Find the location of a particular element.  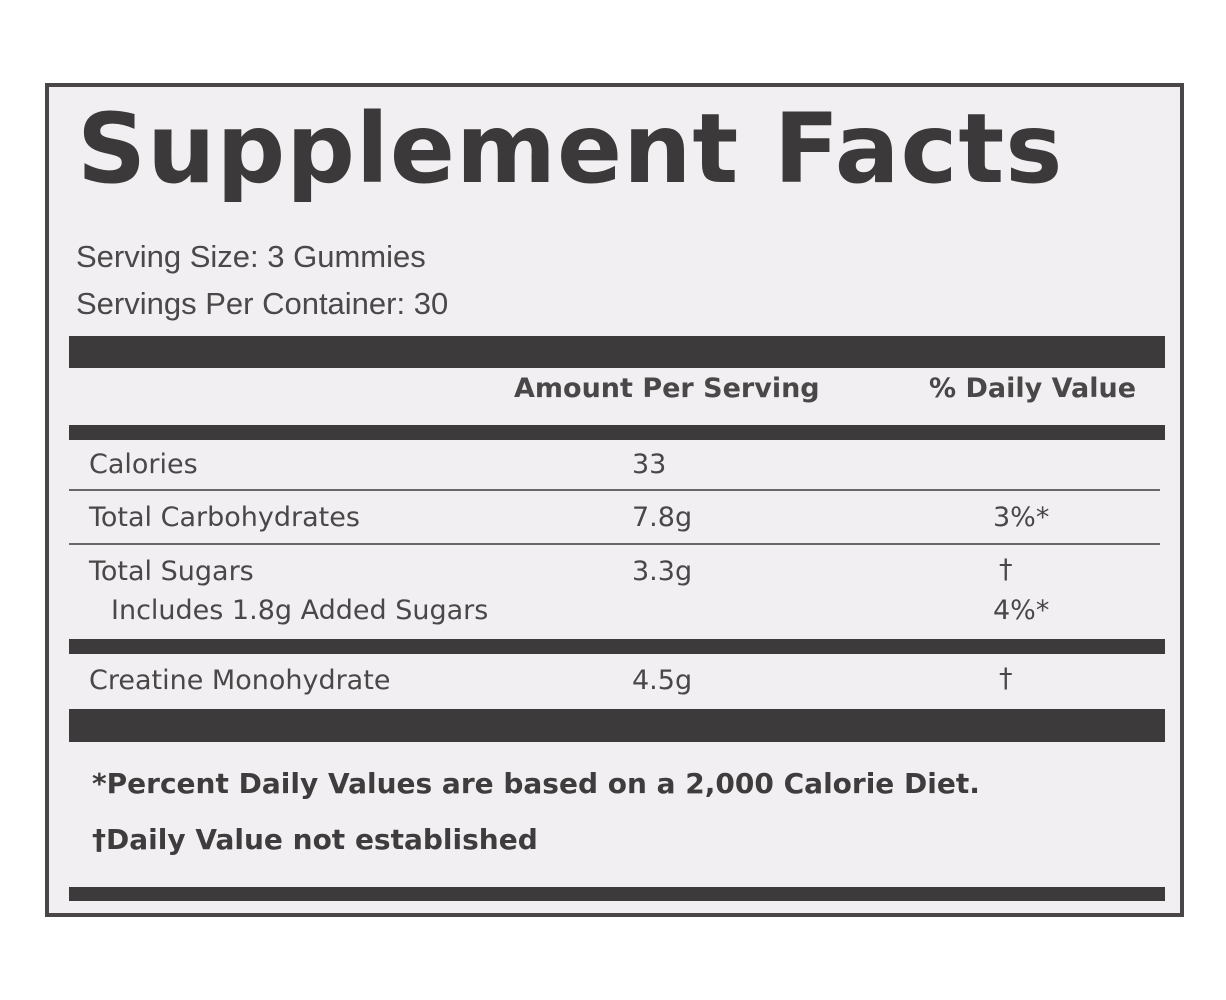

row-carbs-amount: 7.8g is located at coordinates (662, 517).